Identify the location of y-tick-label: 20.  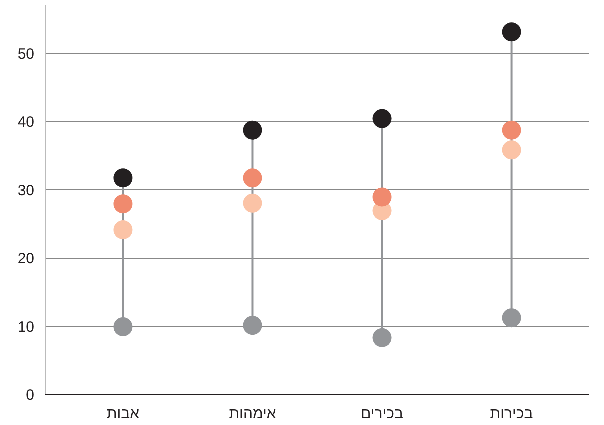
(26, 259).